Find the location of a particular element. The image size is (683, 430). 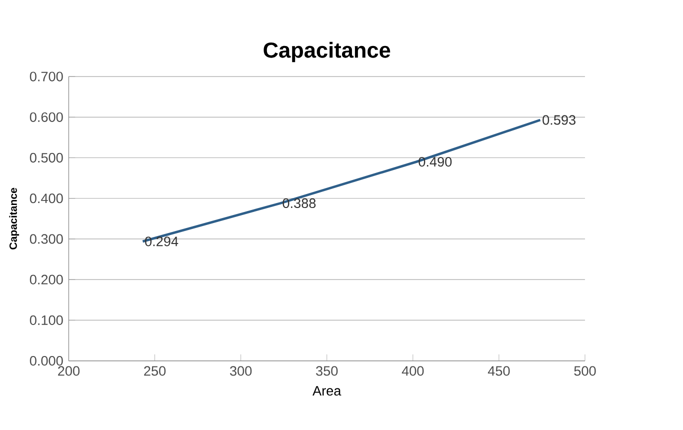

y-tick-label: 0.200 is located at coordinates (46, 279).